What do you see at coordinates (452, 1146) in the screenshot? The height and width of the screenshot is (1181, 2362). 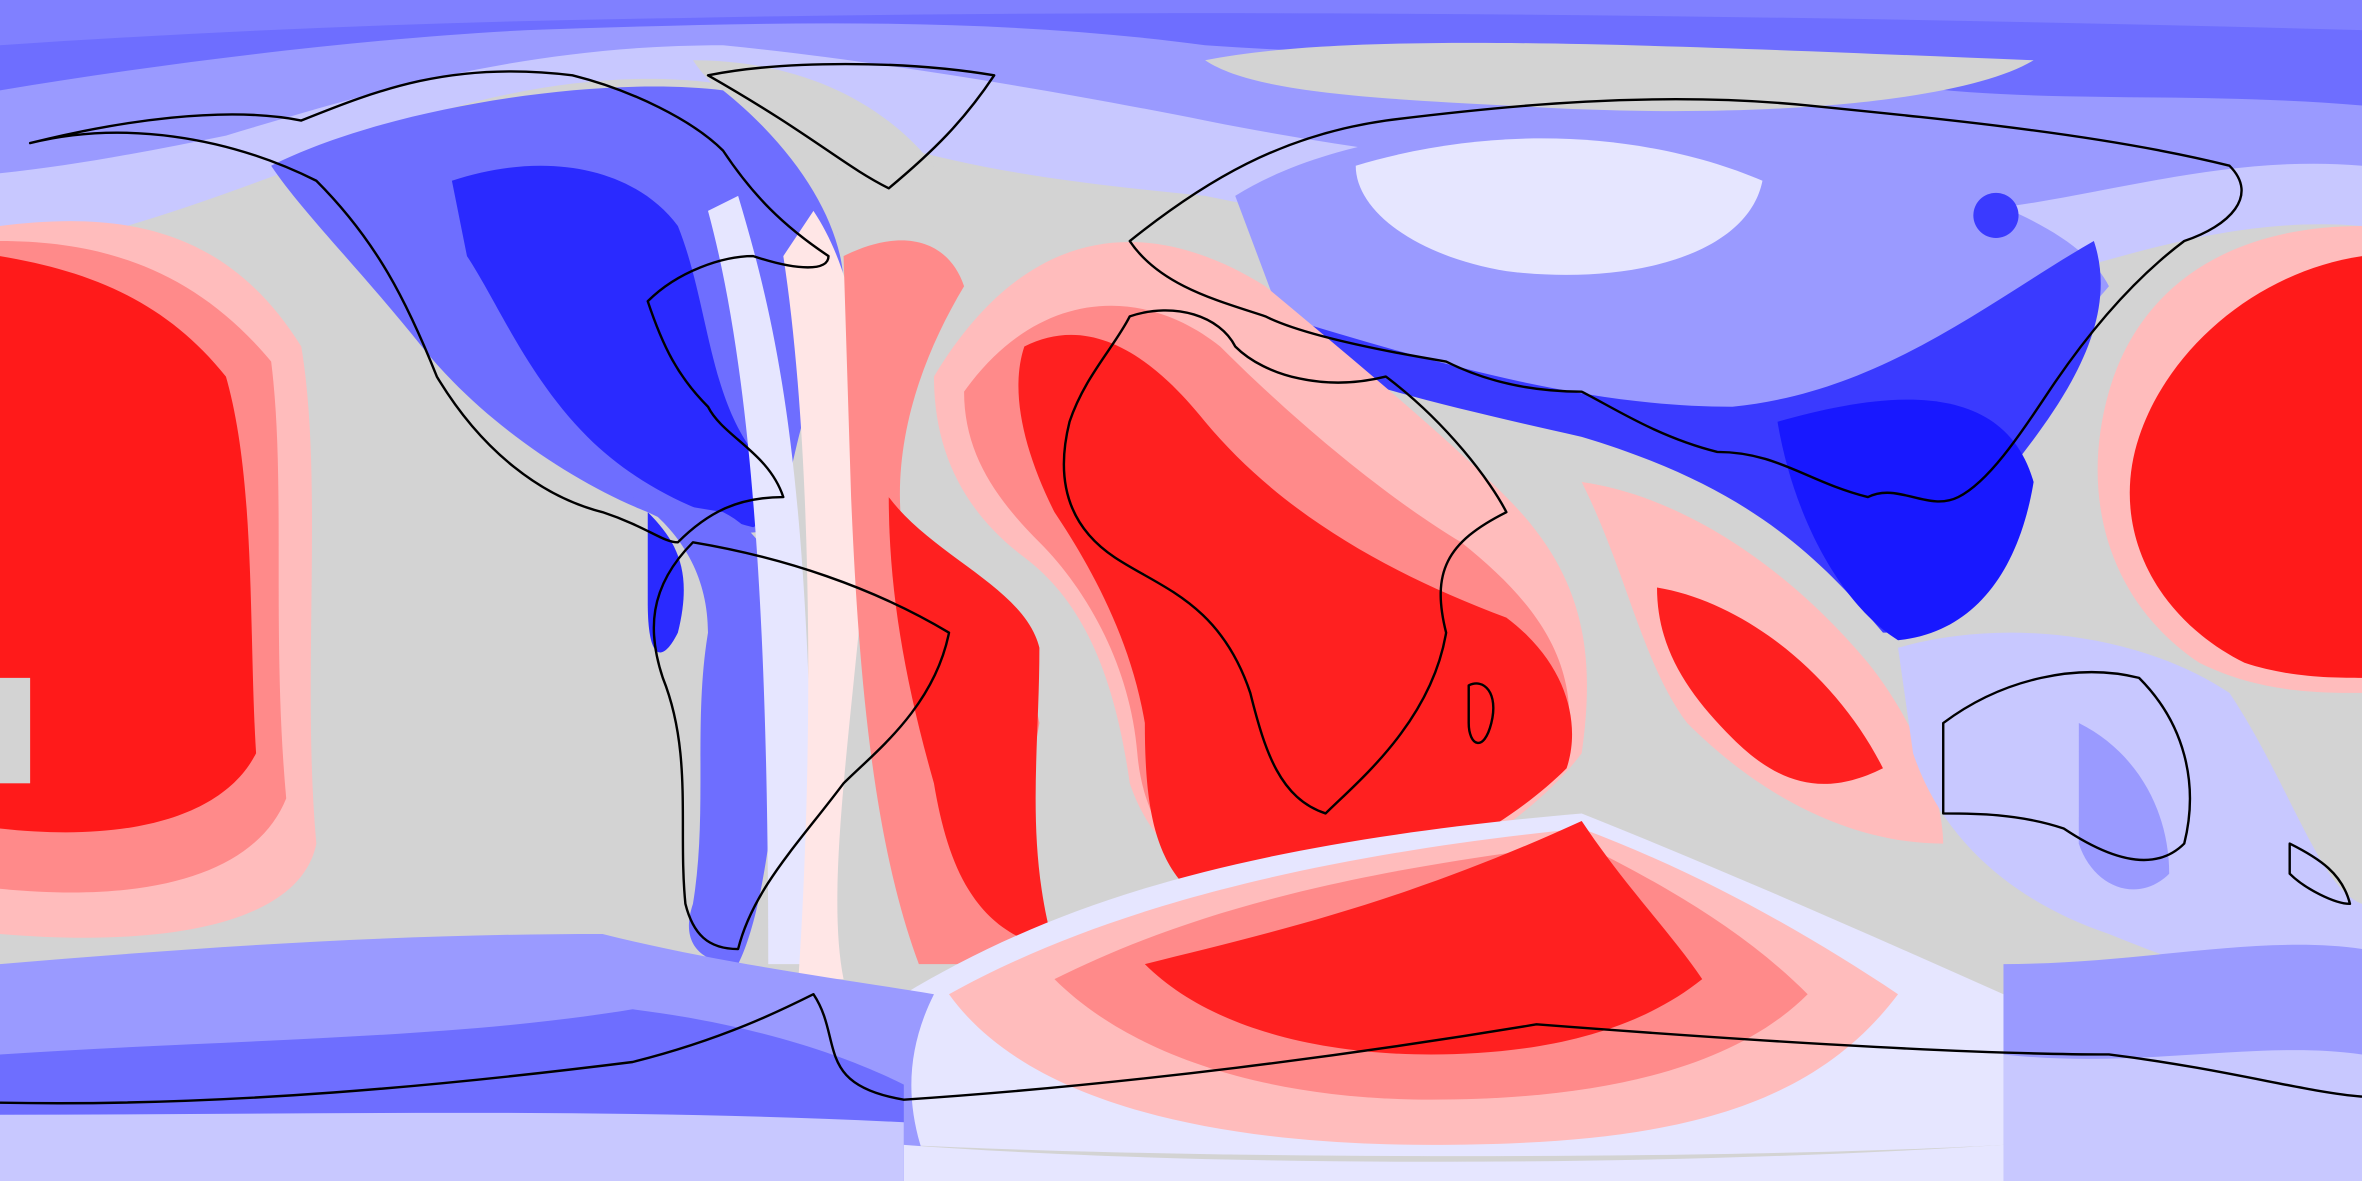 I see `south-band-left-light` at bounding box center [452, 1146].